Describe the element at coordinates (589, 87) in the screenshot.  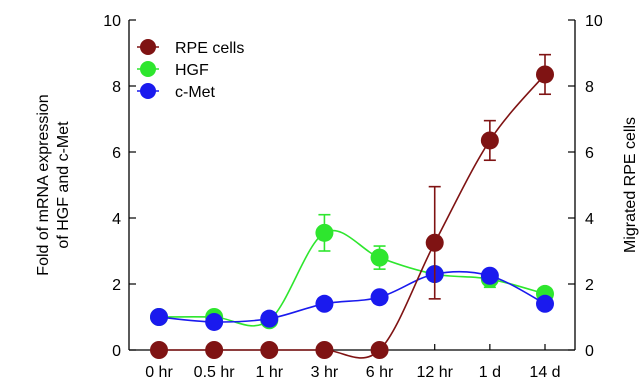
I see `y-right-tick-label: 8` at that location.